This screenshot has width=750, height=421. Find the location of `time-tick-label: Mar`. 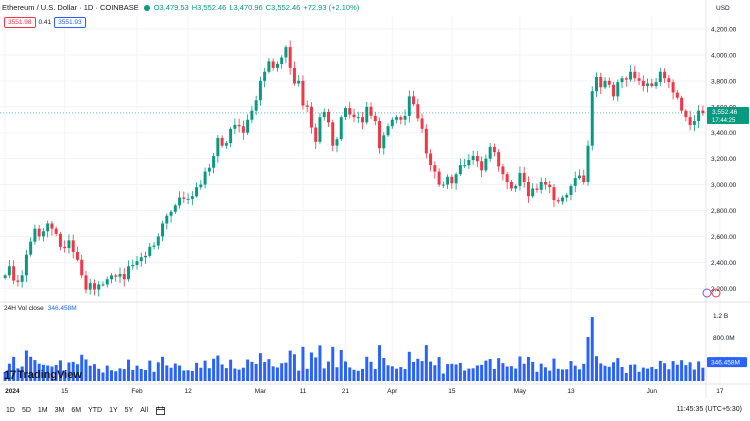

time-tick-label: Mar is located at coordinates (261, 391).